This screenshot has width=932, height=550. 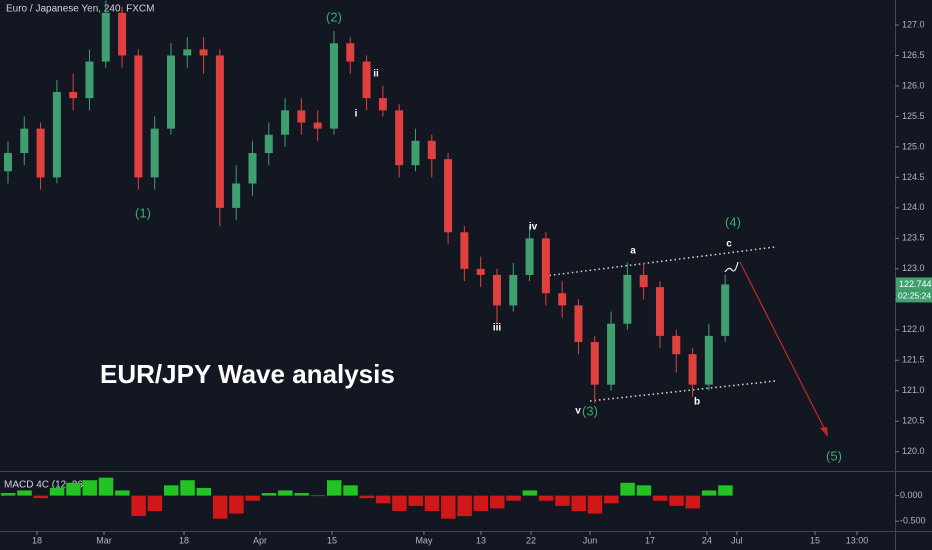 What do you see at coordinates (824, 432) in the screenshot?
I see `arrow-head` at bounding box center [824, 432].